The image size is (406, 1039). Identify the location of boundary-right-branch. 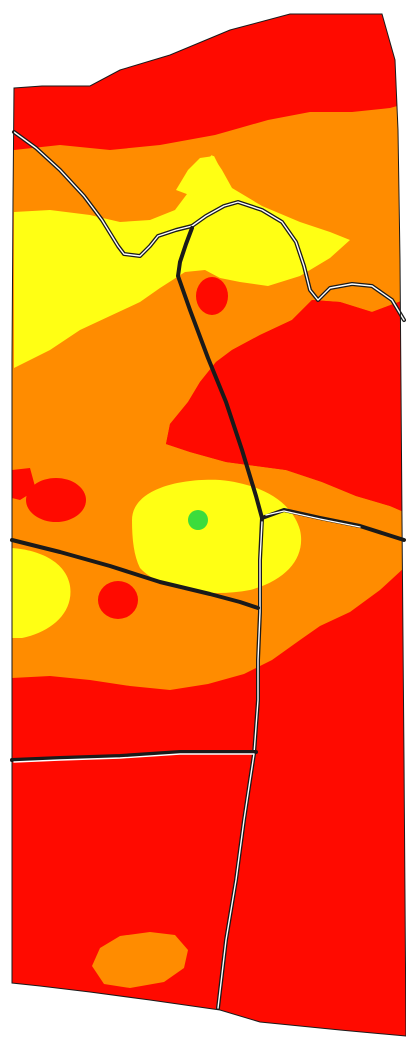
(333, 525).